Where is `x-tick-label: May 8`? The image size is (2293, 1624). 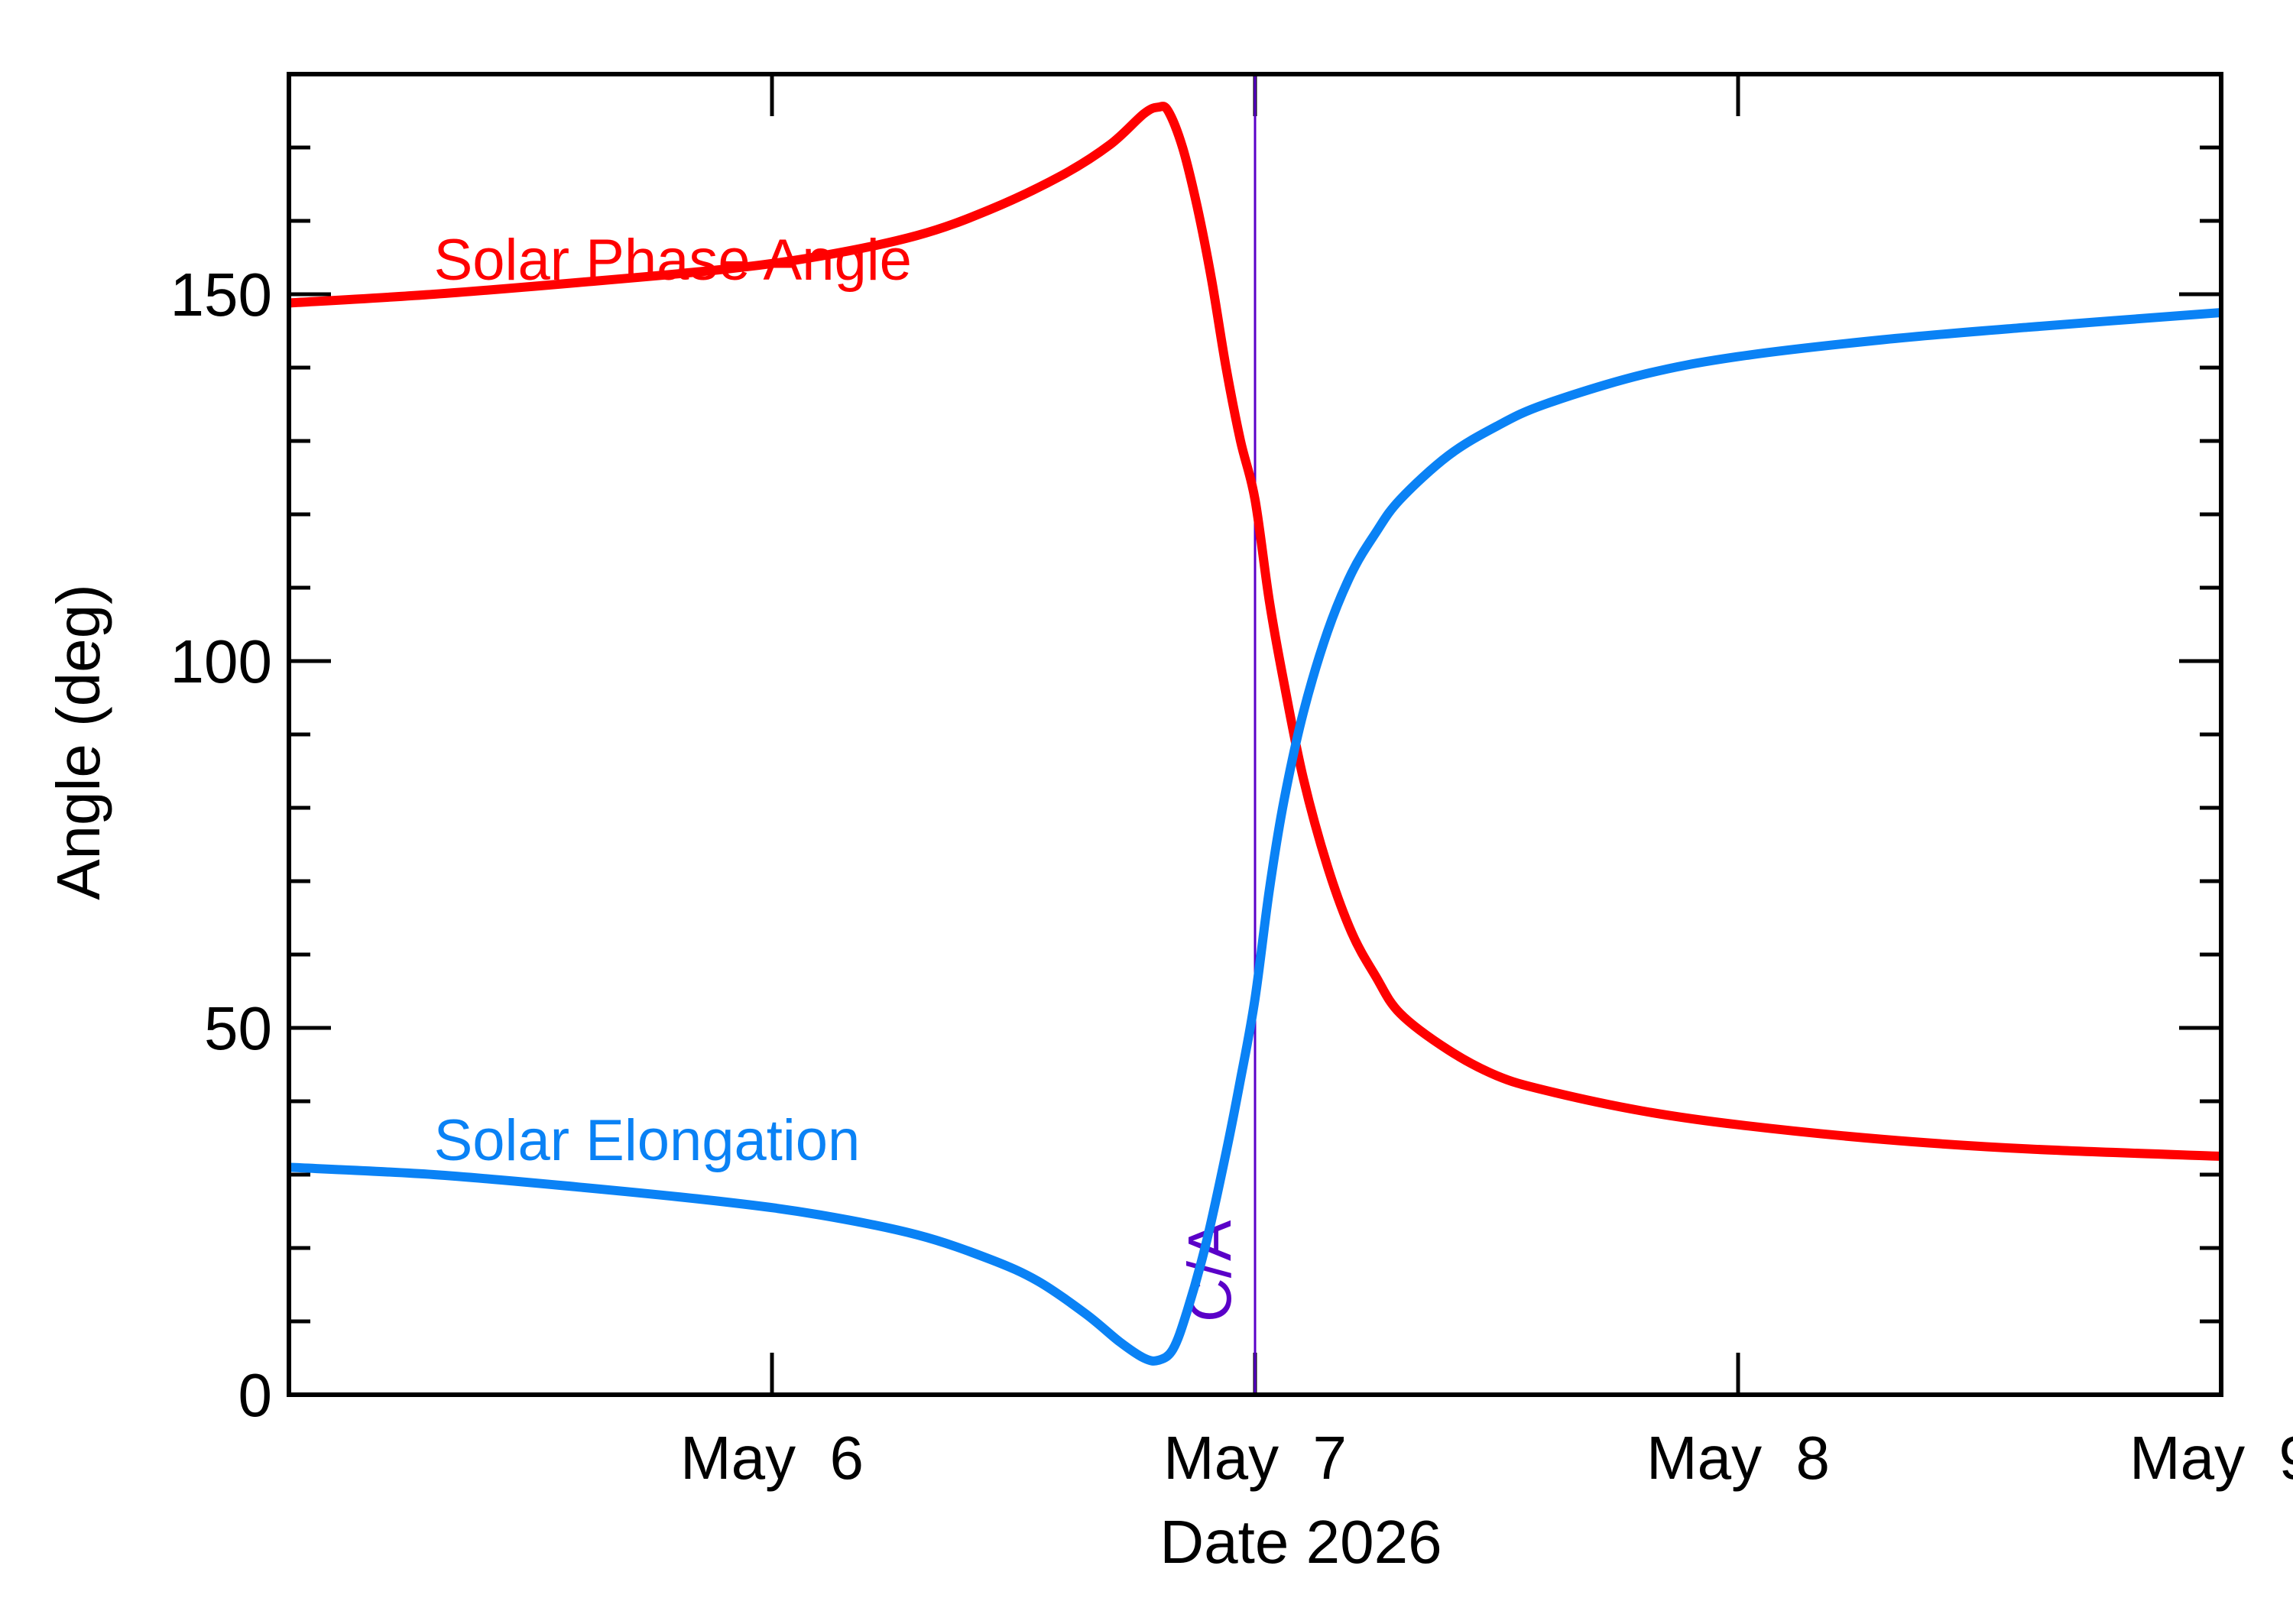
x-tick-label: May 8 is located at coordinates (1738, 1458).